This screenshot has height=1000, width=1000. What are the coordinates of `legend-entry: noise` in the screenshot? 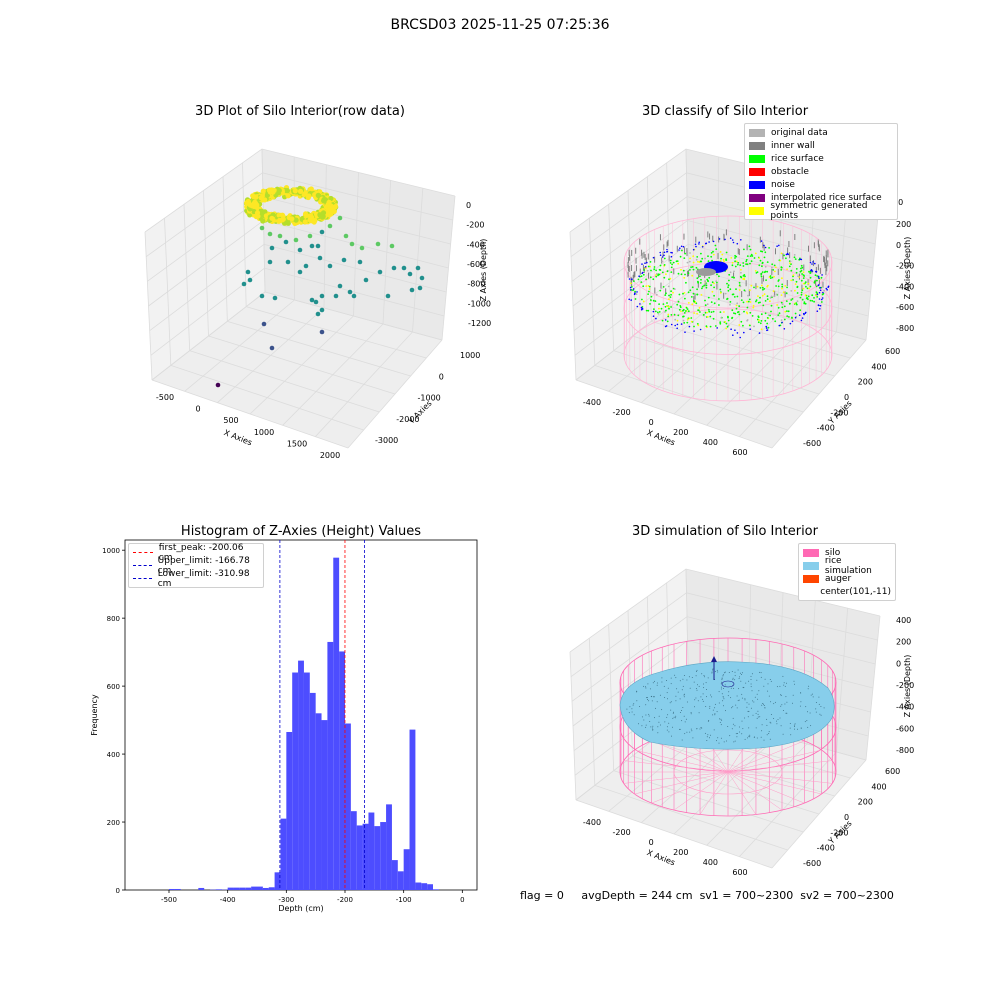 It's located at (821, 184).